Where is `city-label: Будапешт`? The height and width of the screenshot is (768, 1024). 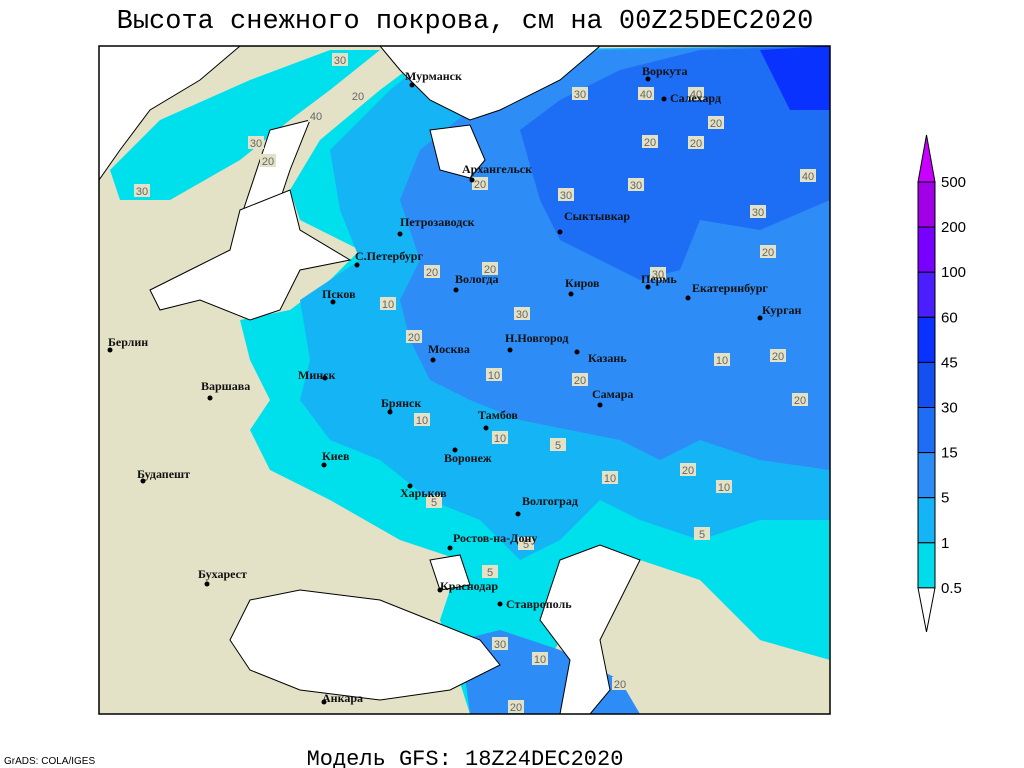
city-label: Будапешт is located at coordinates (163, 474).